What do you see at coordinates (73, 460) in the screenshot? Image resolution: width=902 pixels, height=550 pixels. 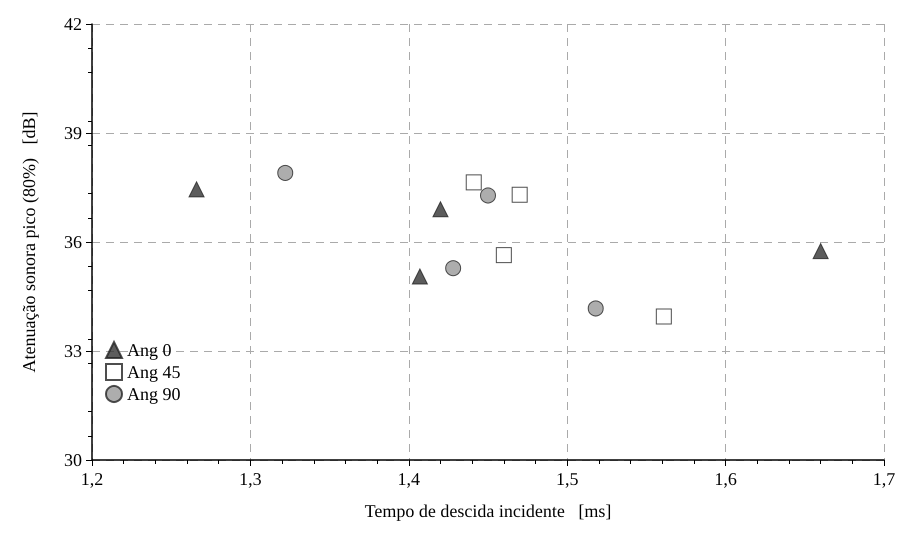 I see `y-tick-label: 30` at bounding box center [73, 460].